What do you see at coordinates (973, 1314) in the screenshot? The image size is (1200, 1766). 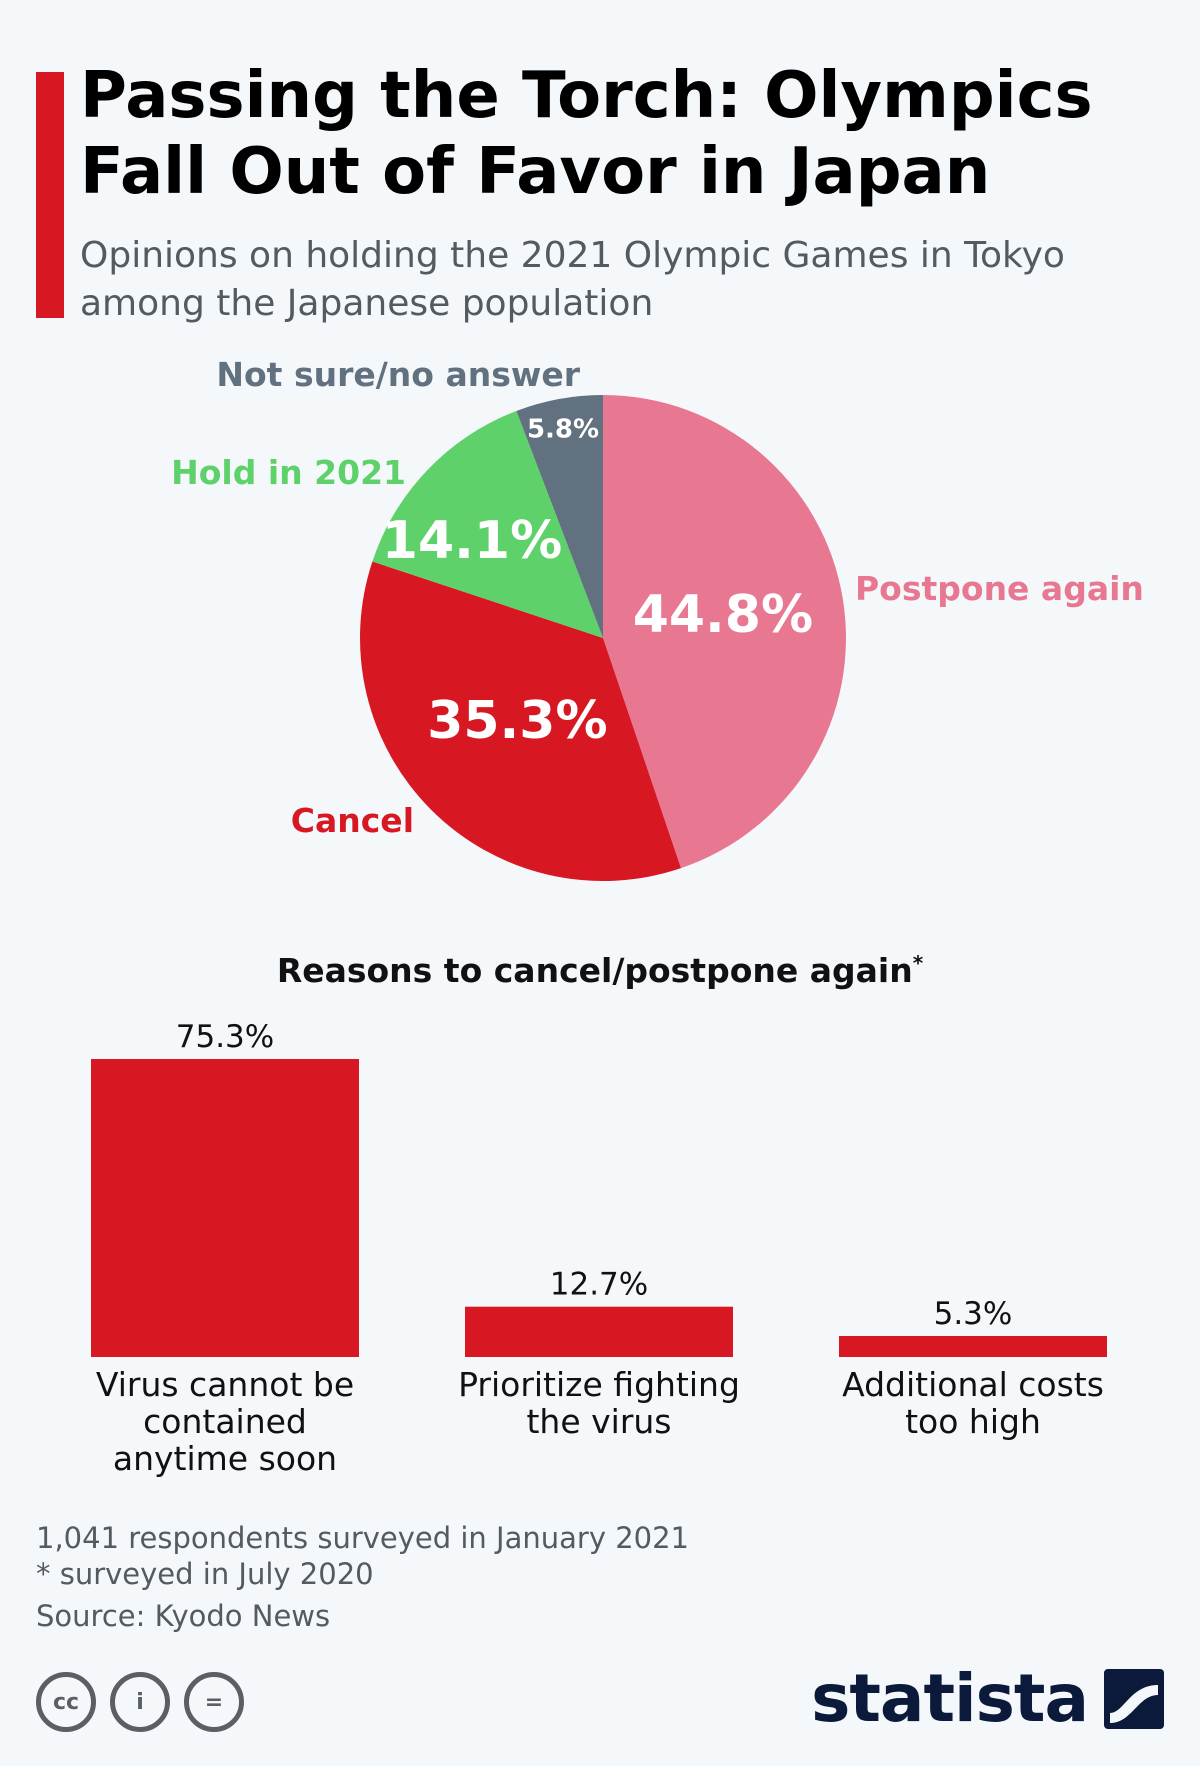 I see `bar-value-label-additional-costs: 5.3%` at bounding box center [973, 1314].